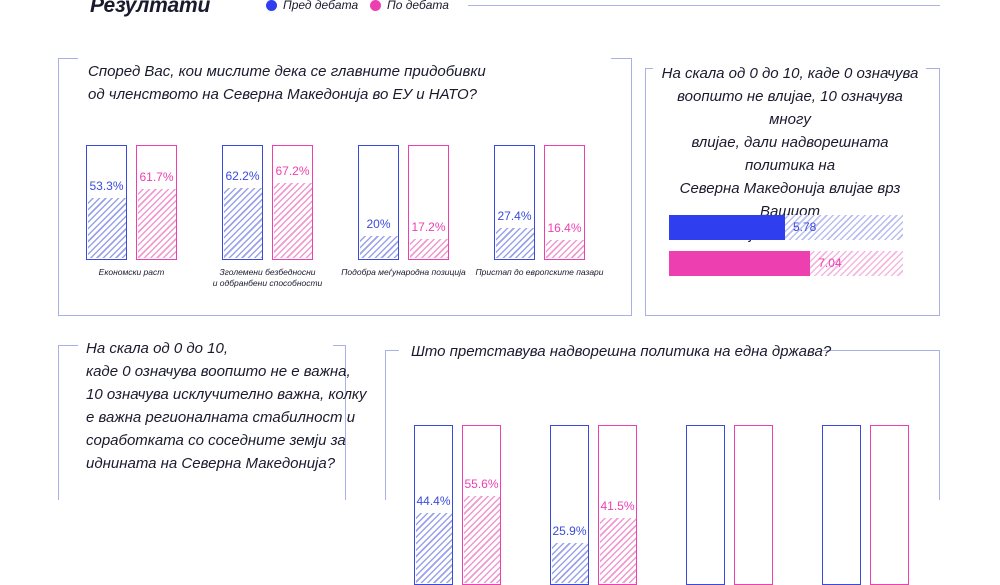 The width and height of the screenshot is (1000, 585). Describe the element at coordinates (375, 5) in the screenshot. I see `legend-dot-after-icon` at that location.